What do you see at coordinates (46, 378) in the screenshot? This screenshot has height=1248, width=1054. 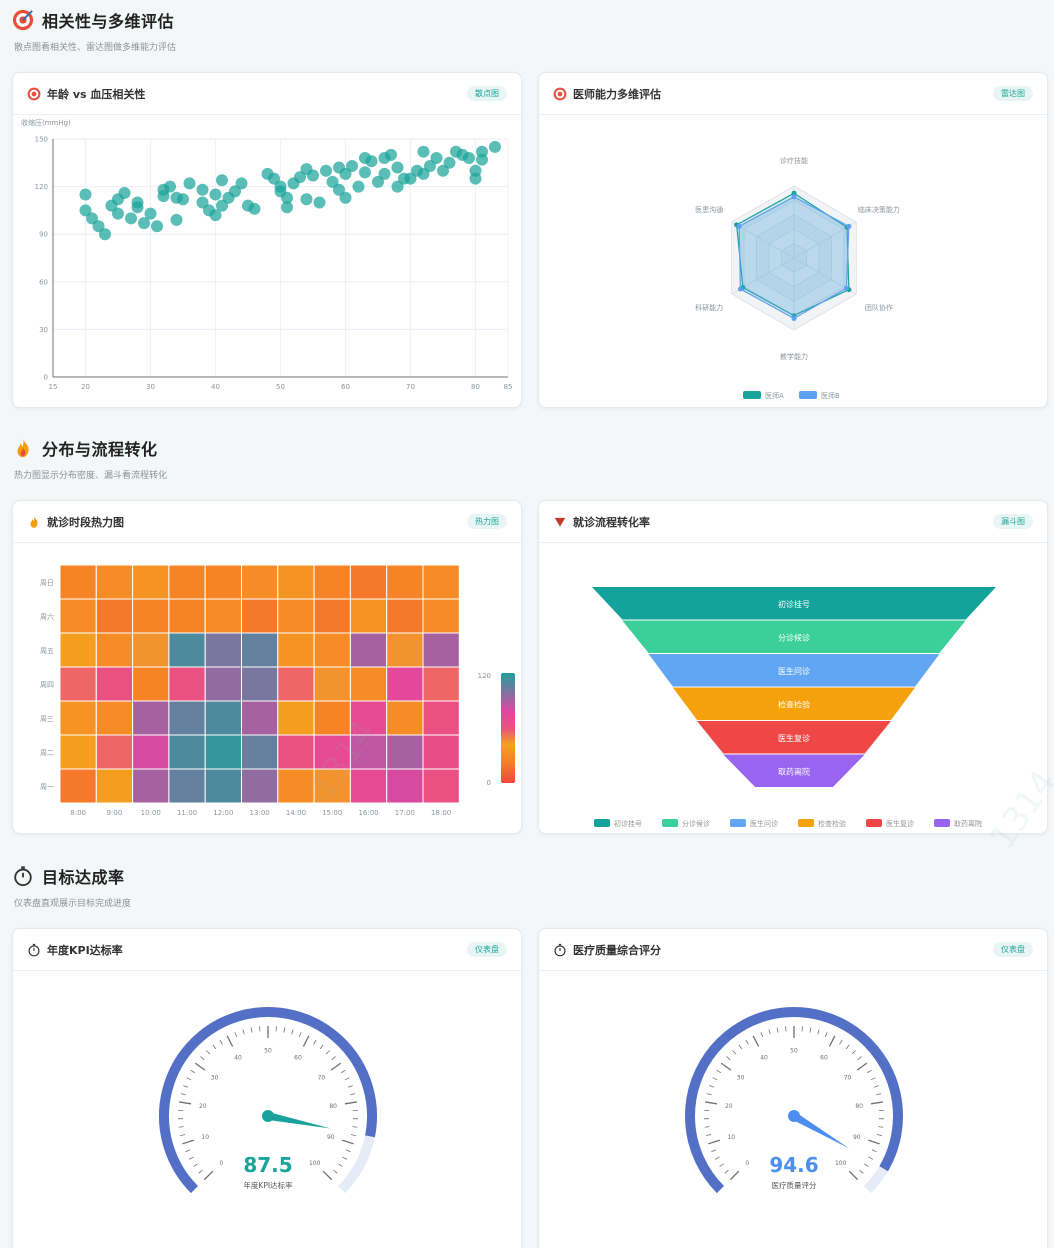 I see `y-tick-label: 0` at bounding box center [46, 378].